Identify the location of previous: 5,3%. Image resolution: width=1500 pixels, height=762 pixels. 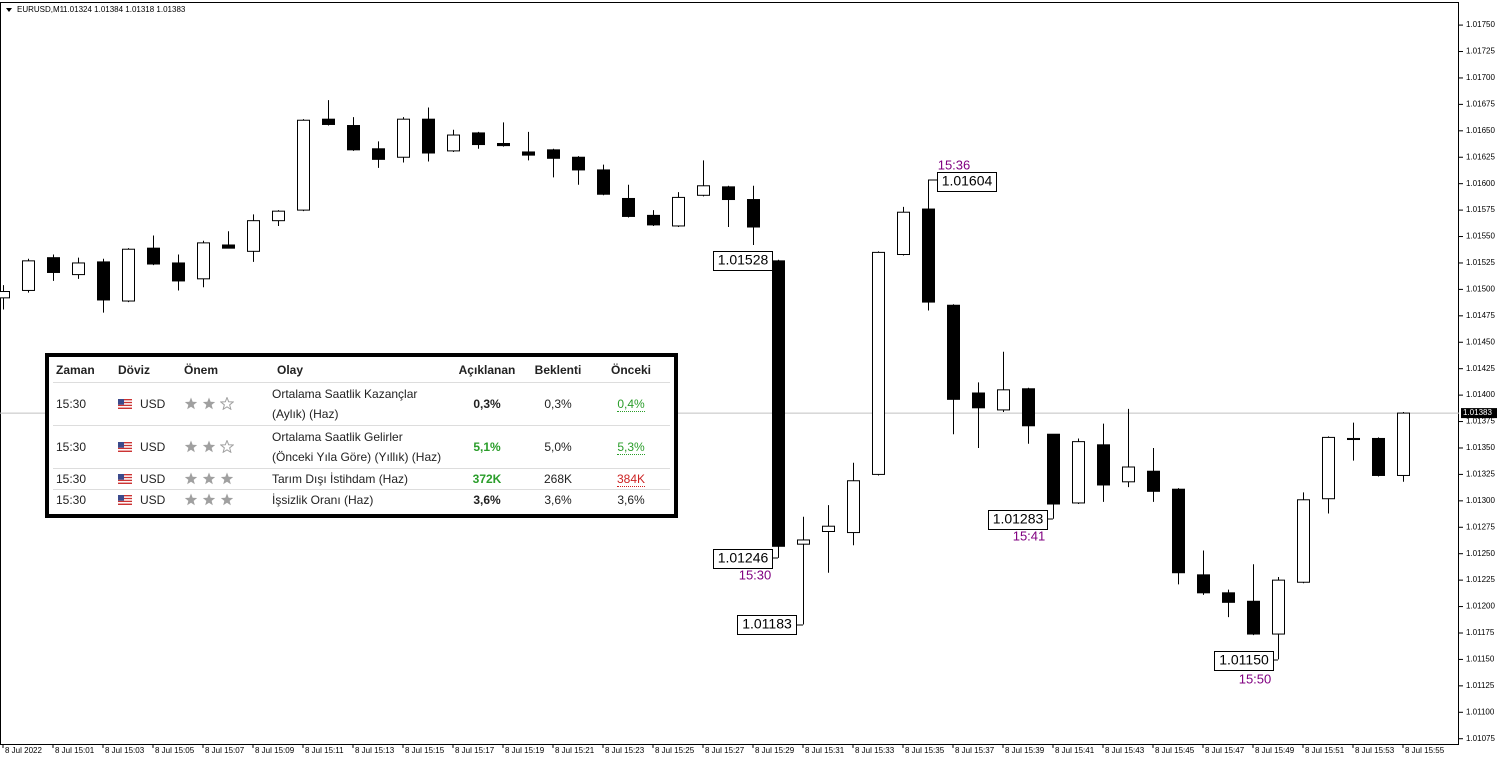
(631, 447).